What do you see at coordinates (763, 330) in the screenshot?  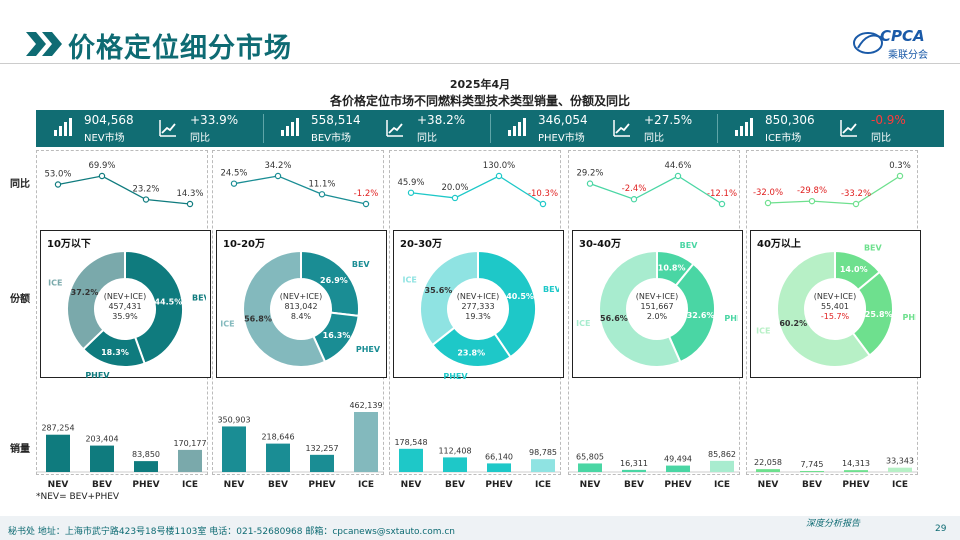 I see `donut-category-label: ICE` at bounding box center [763, 330].